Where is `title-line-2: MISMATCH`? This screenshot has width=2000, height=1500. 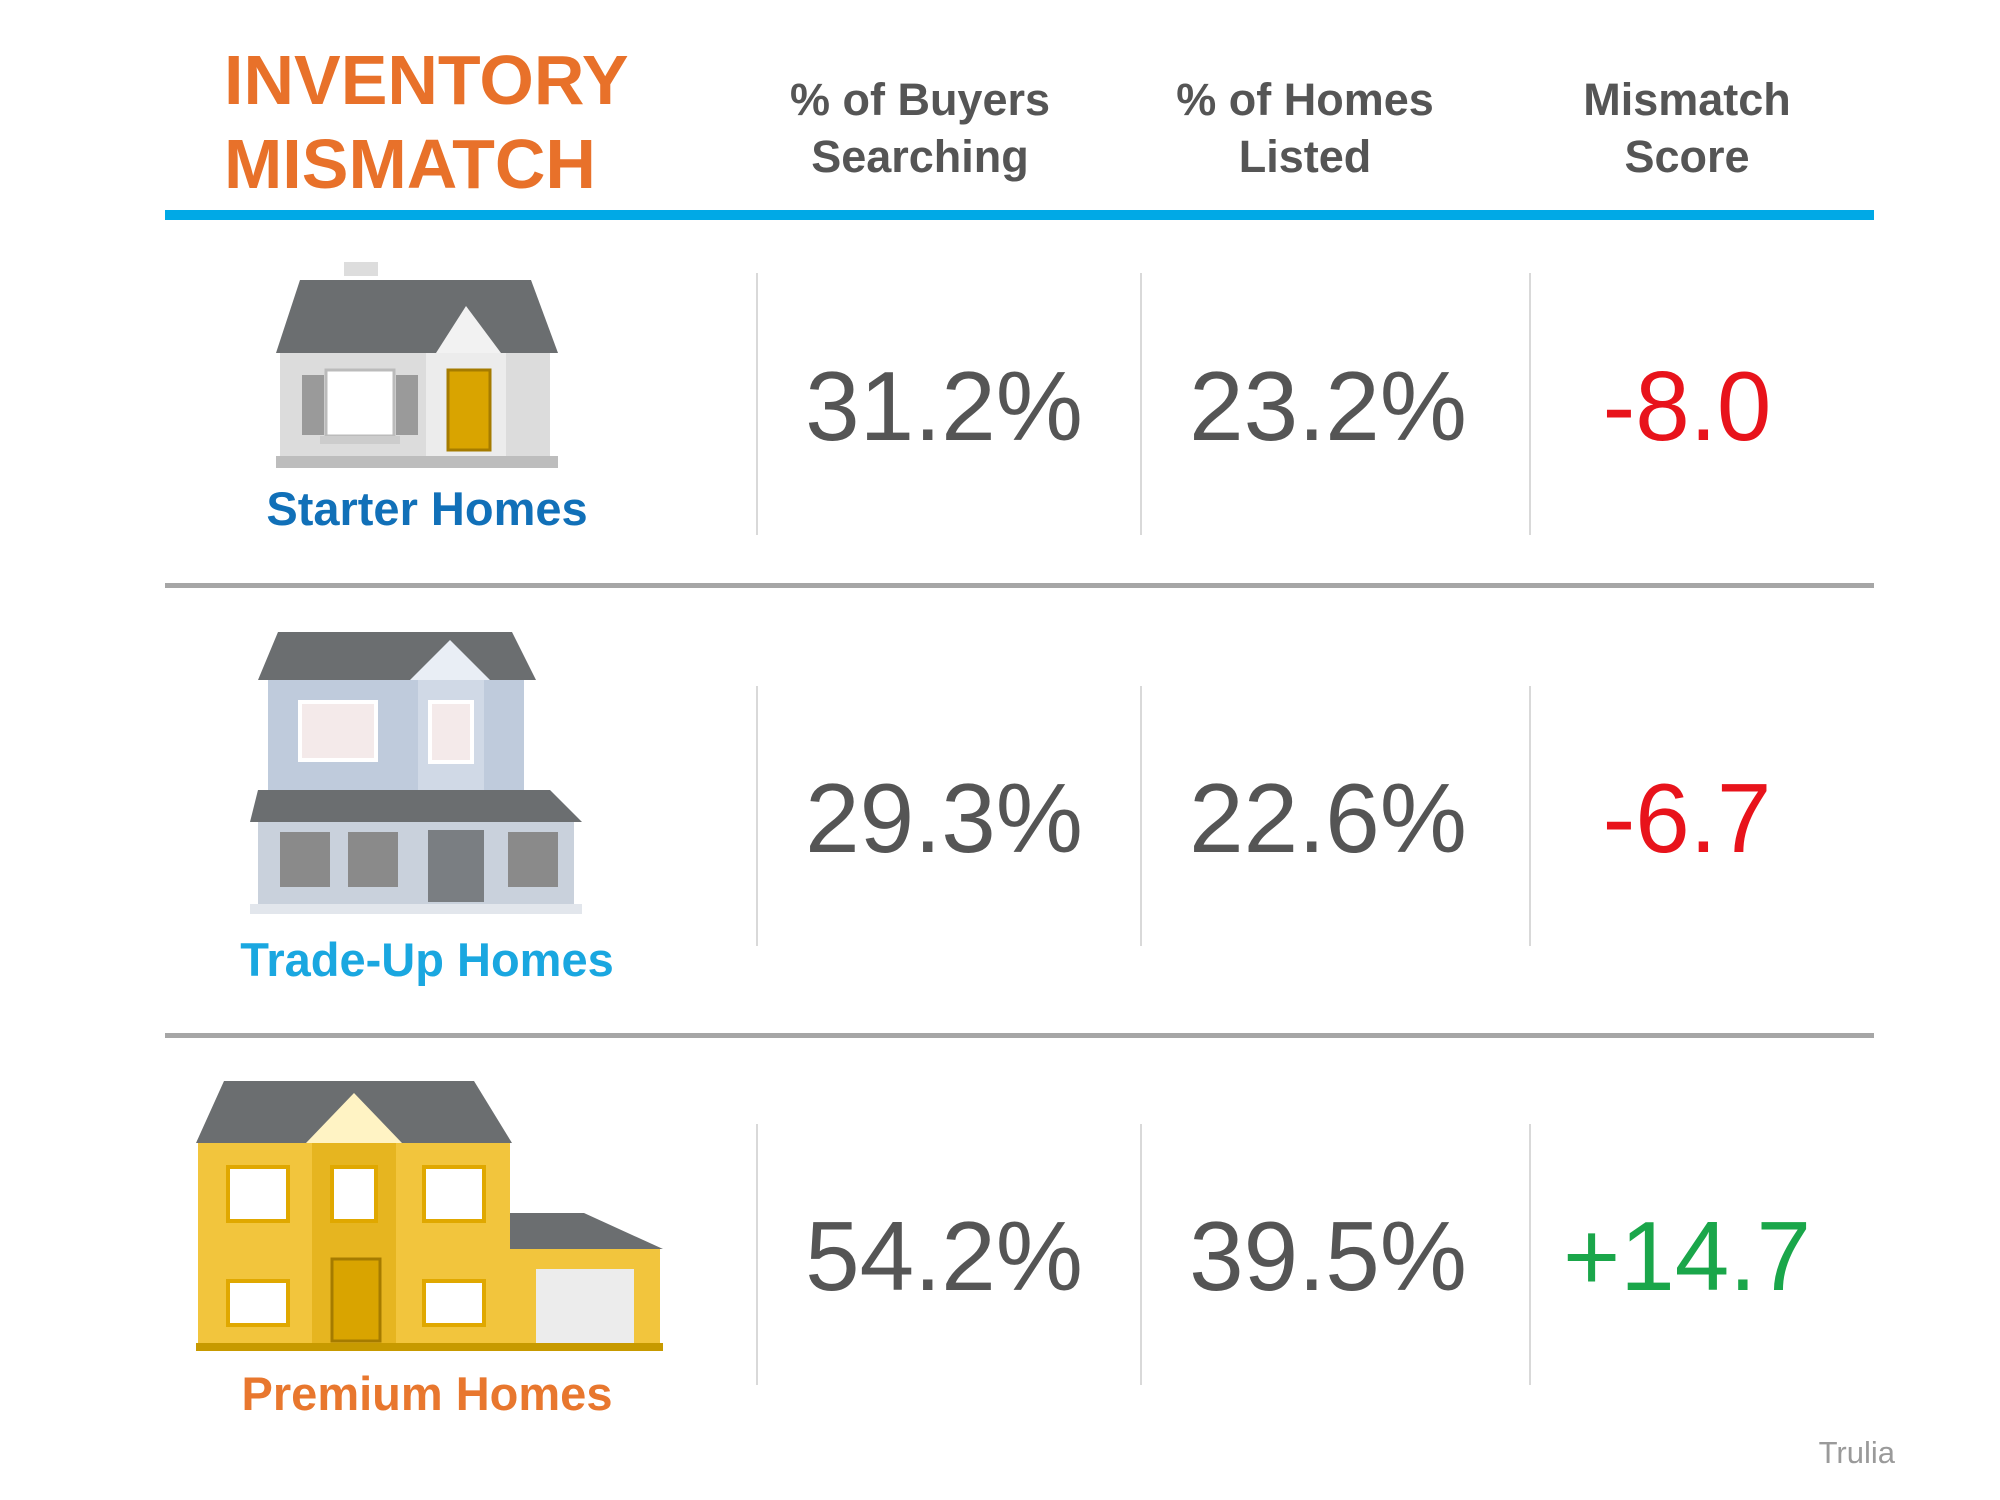
title-line-2: MISMATCH is located at coordinates (410, 164).